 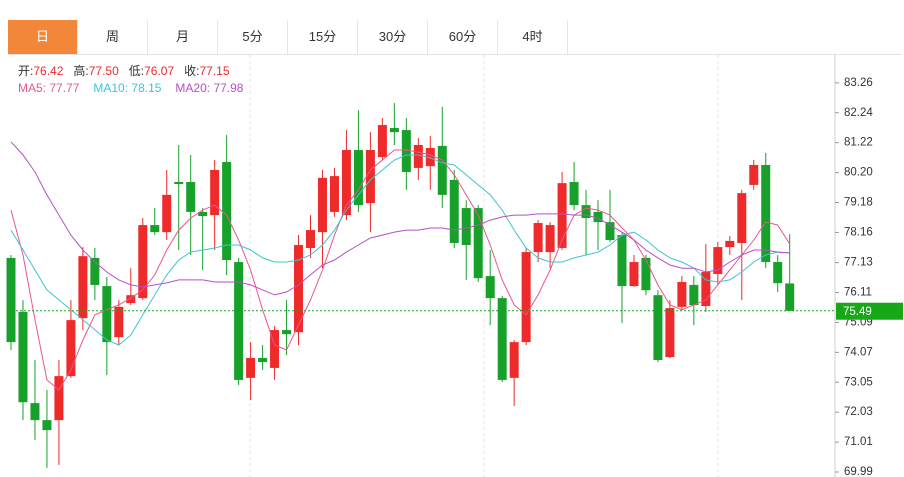 What do you see at coordinates (183, 37) in the screenshot?
I see `tab: 月` at bounding box center [183, 37].